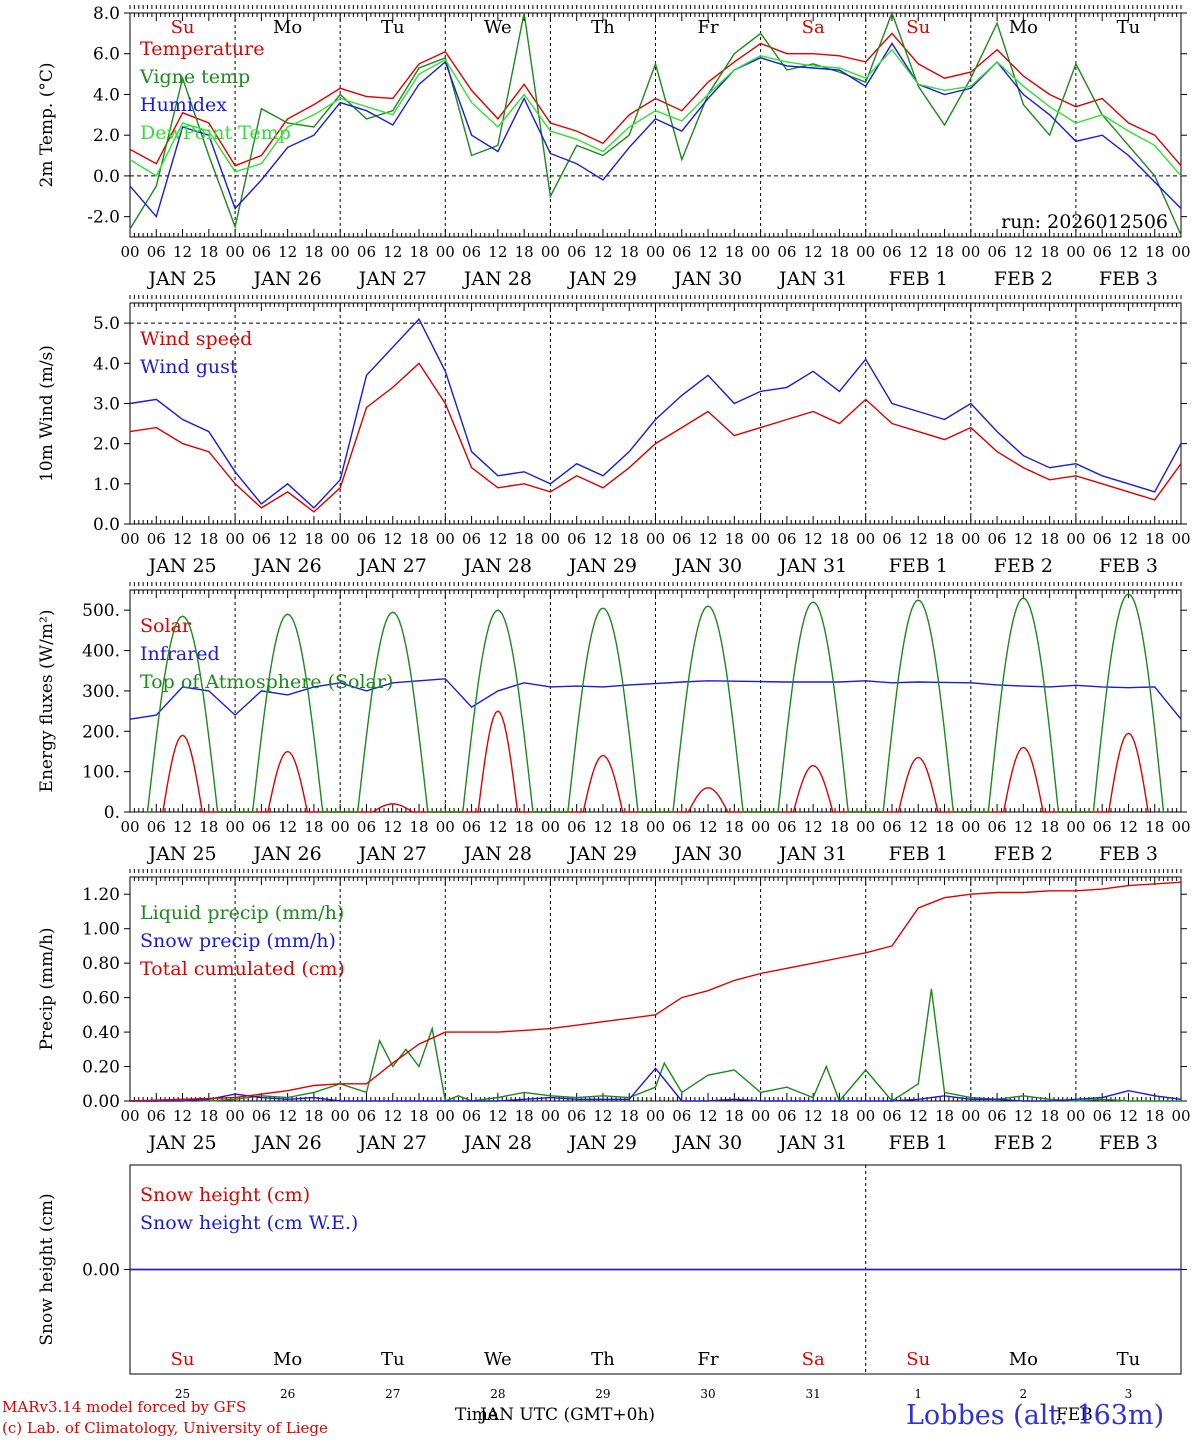 The height and width of the screenshot is (1440, 1194). I want to click on series-line-humidex, so click(655, 130).